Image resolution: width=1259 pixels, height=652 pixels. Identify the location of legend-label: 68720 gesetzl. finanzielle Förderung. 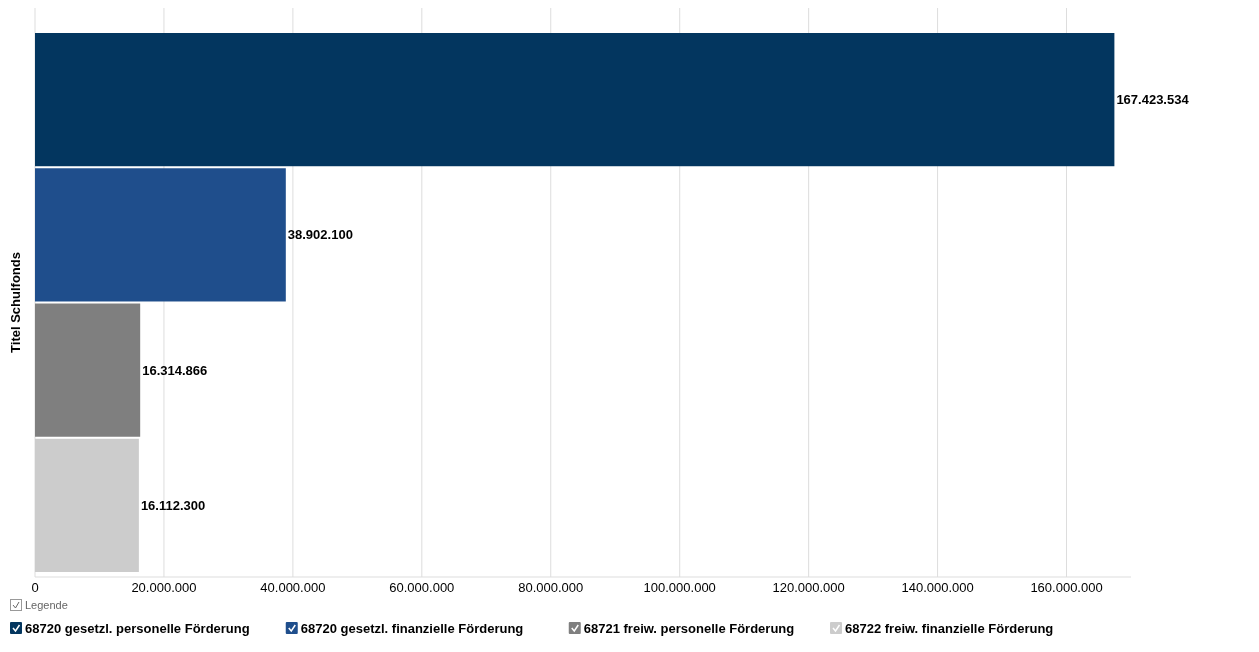
(412, 628).